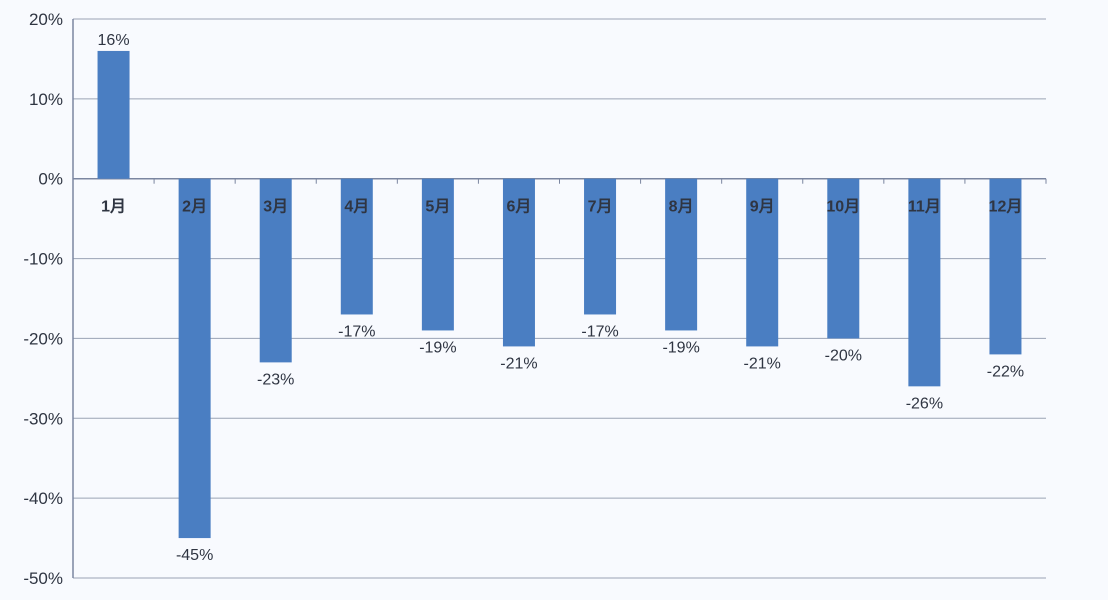 The image size is (1108, 605). What do you see at coordinates (275, 207) in the screenshot?
I see `x-tick-label: 3月` at bounding box center [275, 207].